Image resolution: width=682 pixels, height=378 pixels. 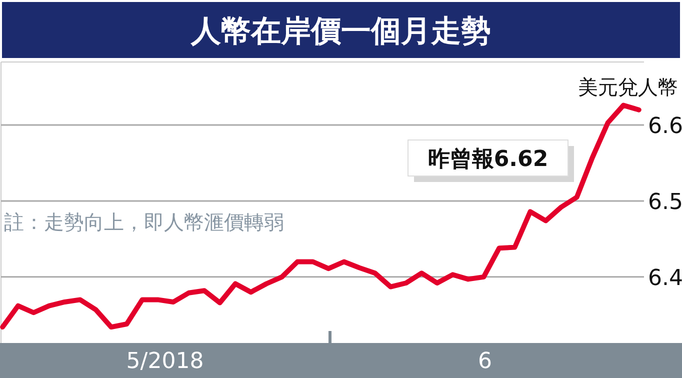 What do you see at coordinates (165, 361) in the screenshot?
I see `text: 5/2018` at bounding box center [165, 361].